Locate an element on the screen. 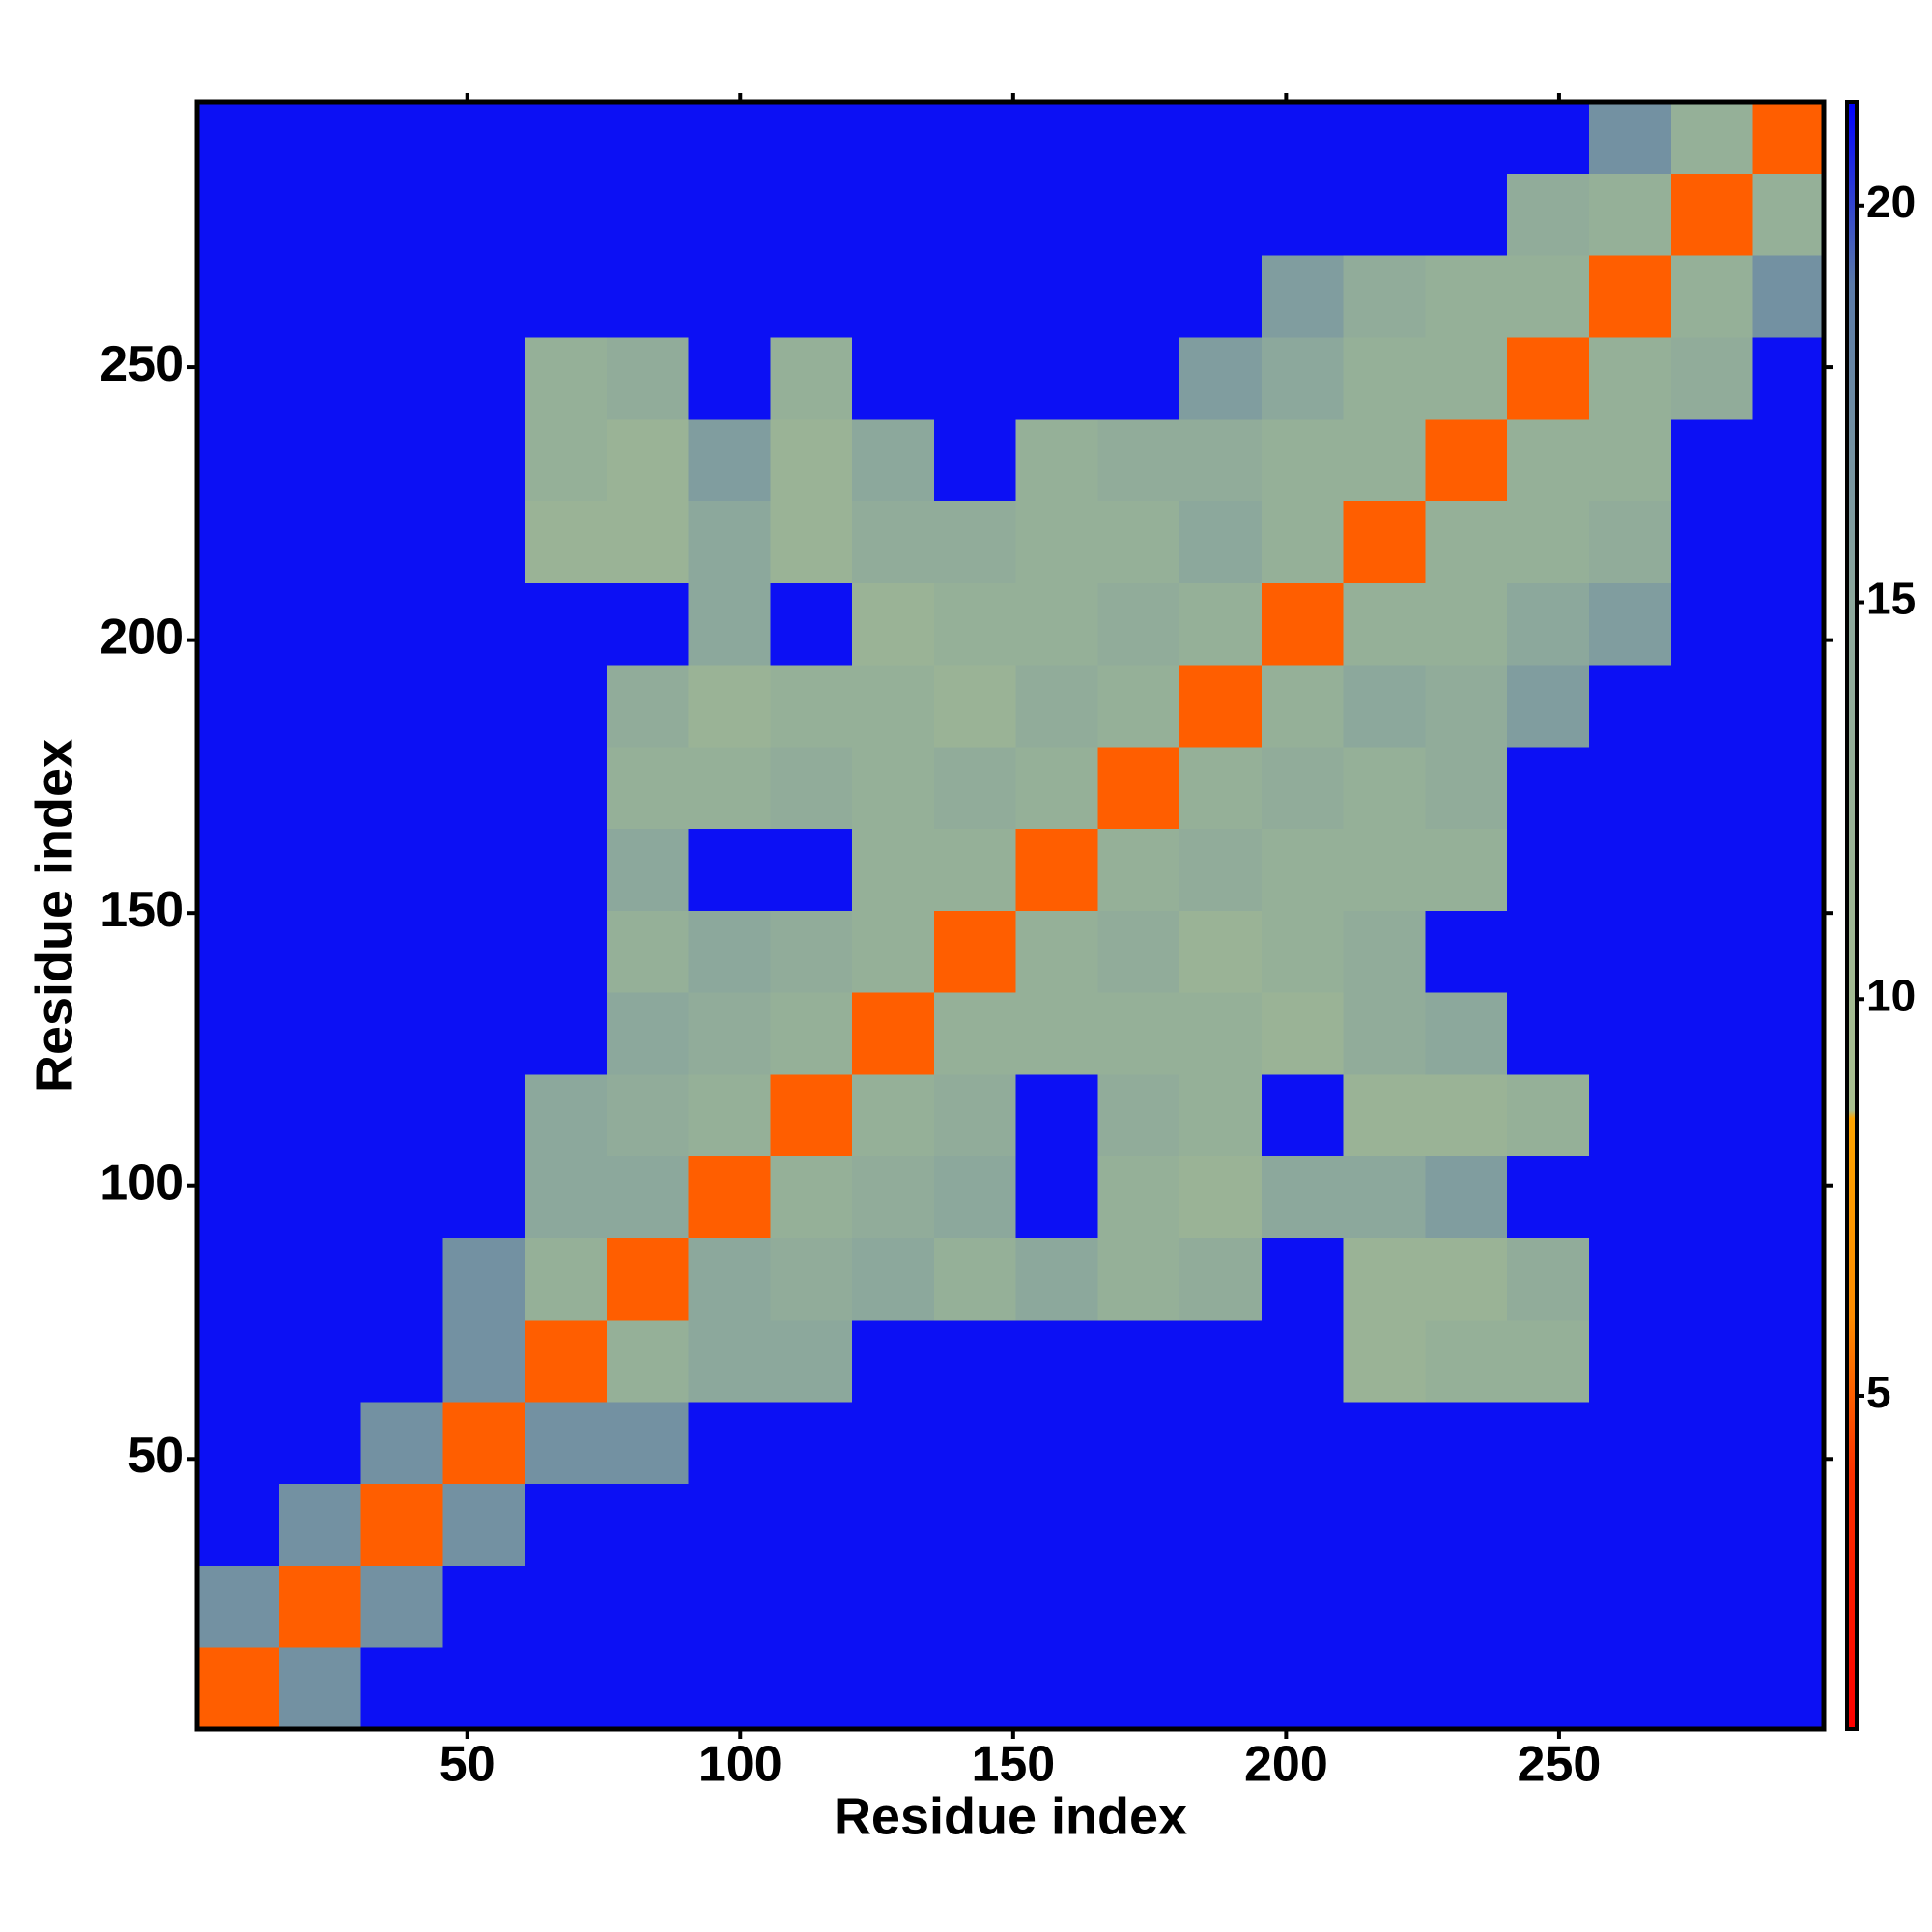  colorbar-tick-label: 20 is located at coordinates (1891, 202).